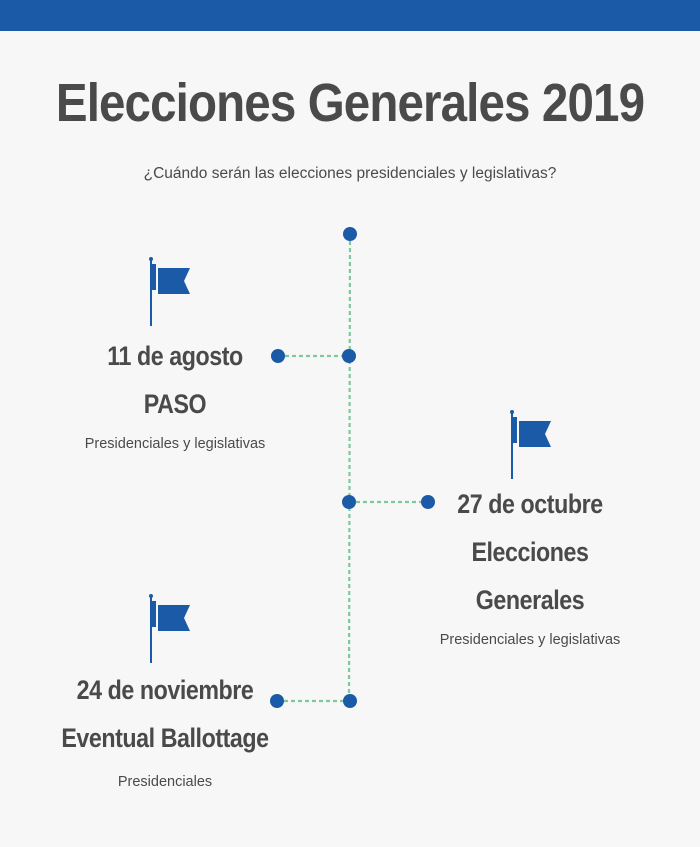 This screenshot has width=700, height=847. Describe the element at coordinates (350, 234) in the screenshot. I see `timeline-start-dot` at that location.